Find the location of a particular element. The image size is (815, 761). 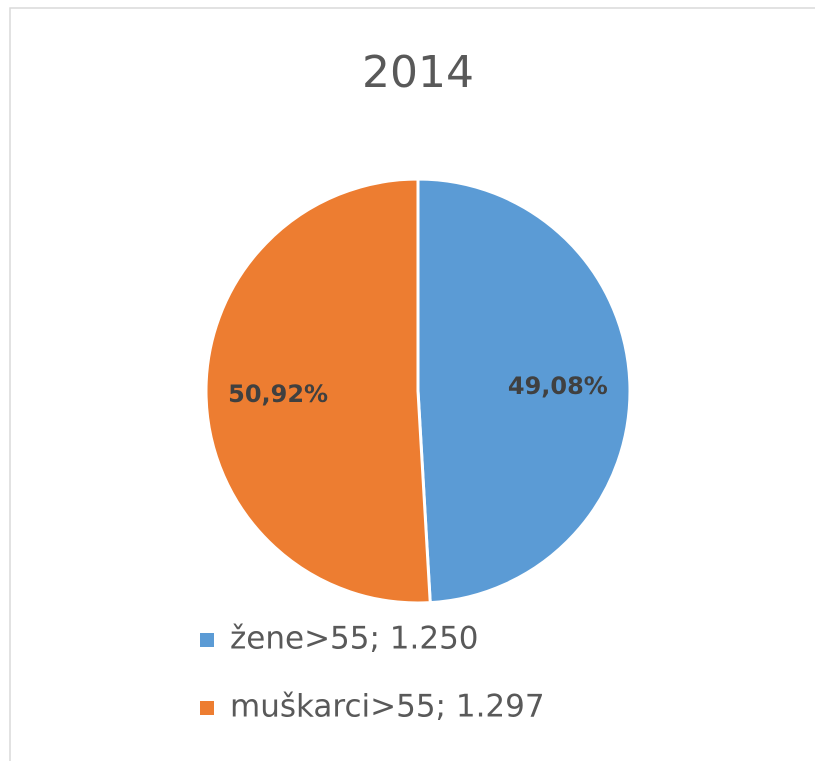

data-label: 50,92% is located at coordinates (278, 394).